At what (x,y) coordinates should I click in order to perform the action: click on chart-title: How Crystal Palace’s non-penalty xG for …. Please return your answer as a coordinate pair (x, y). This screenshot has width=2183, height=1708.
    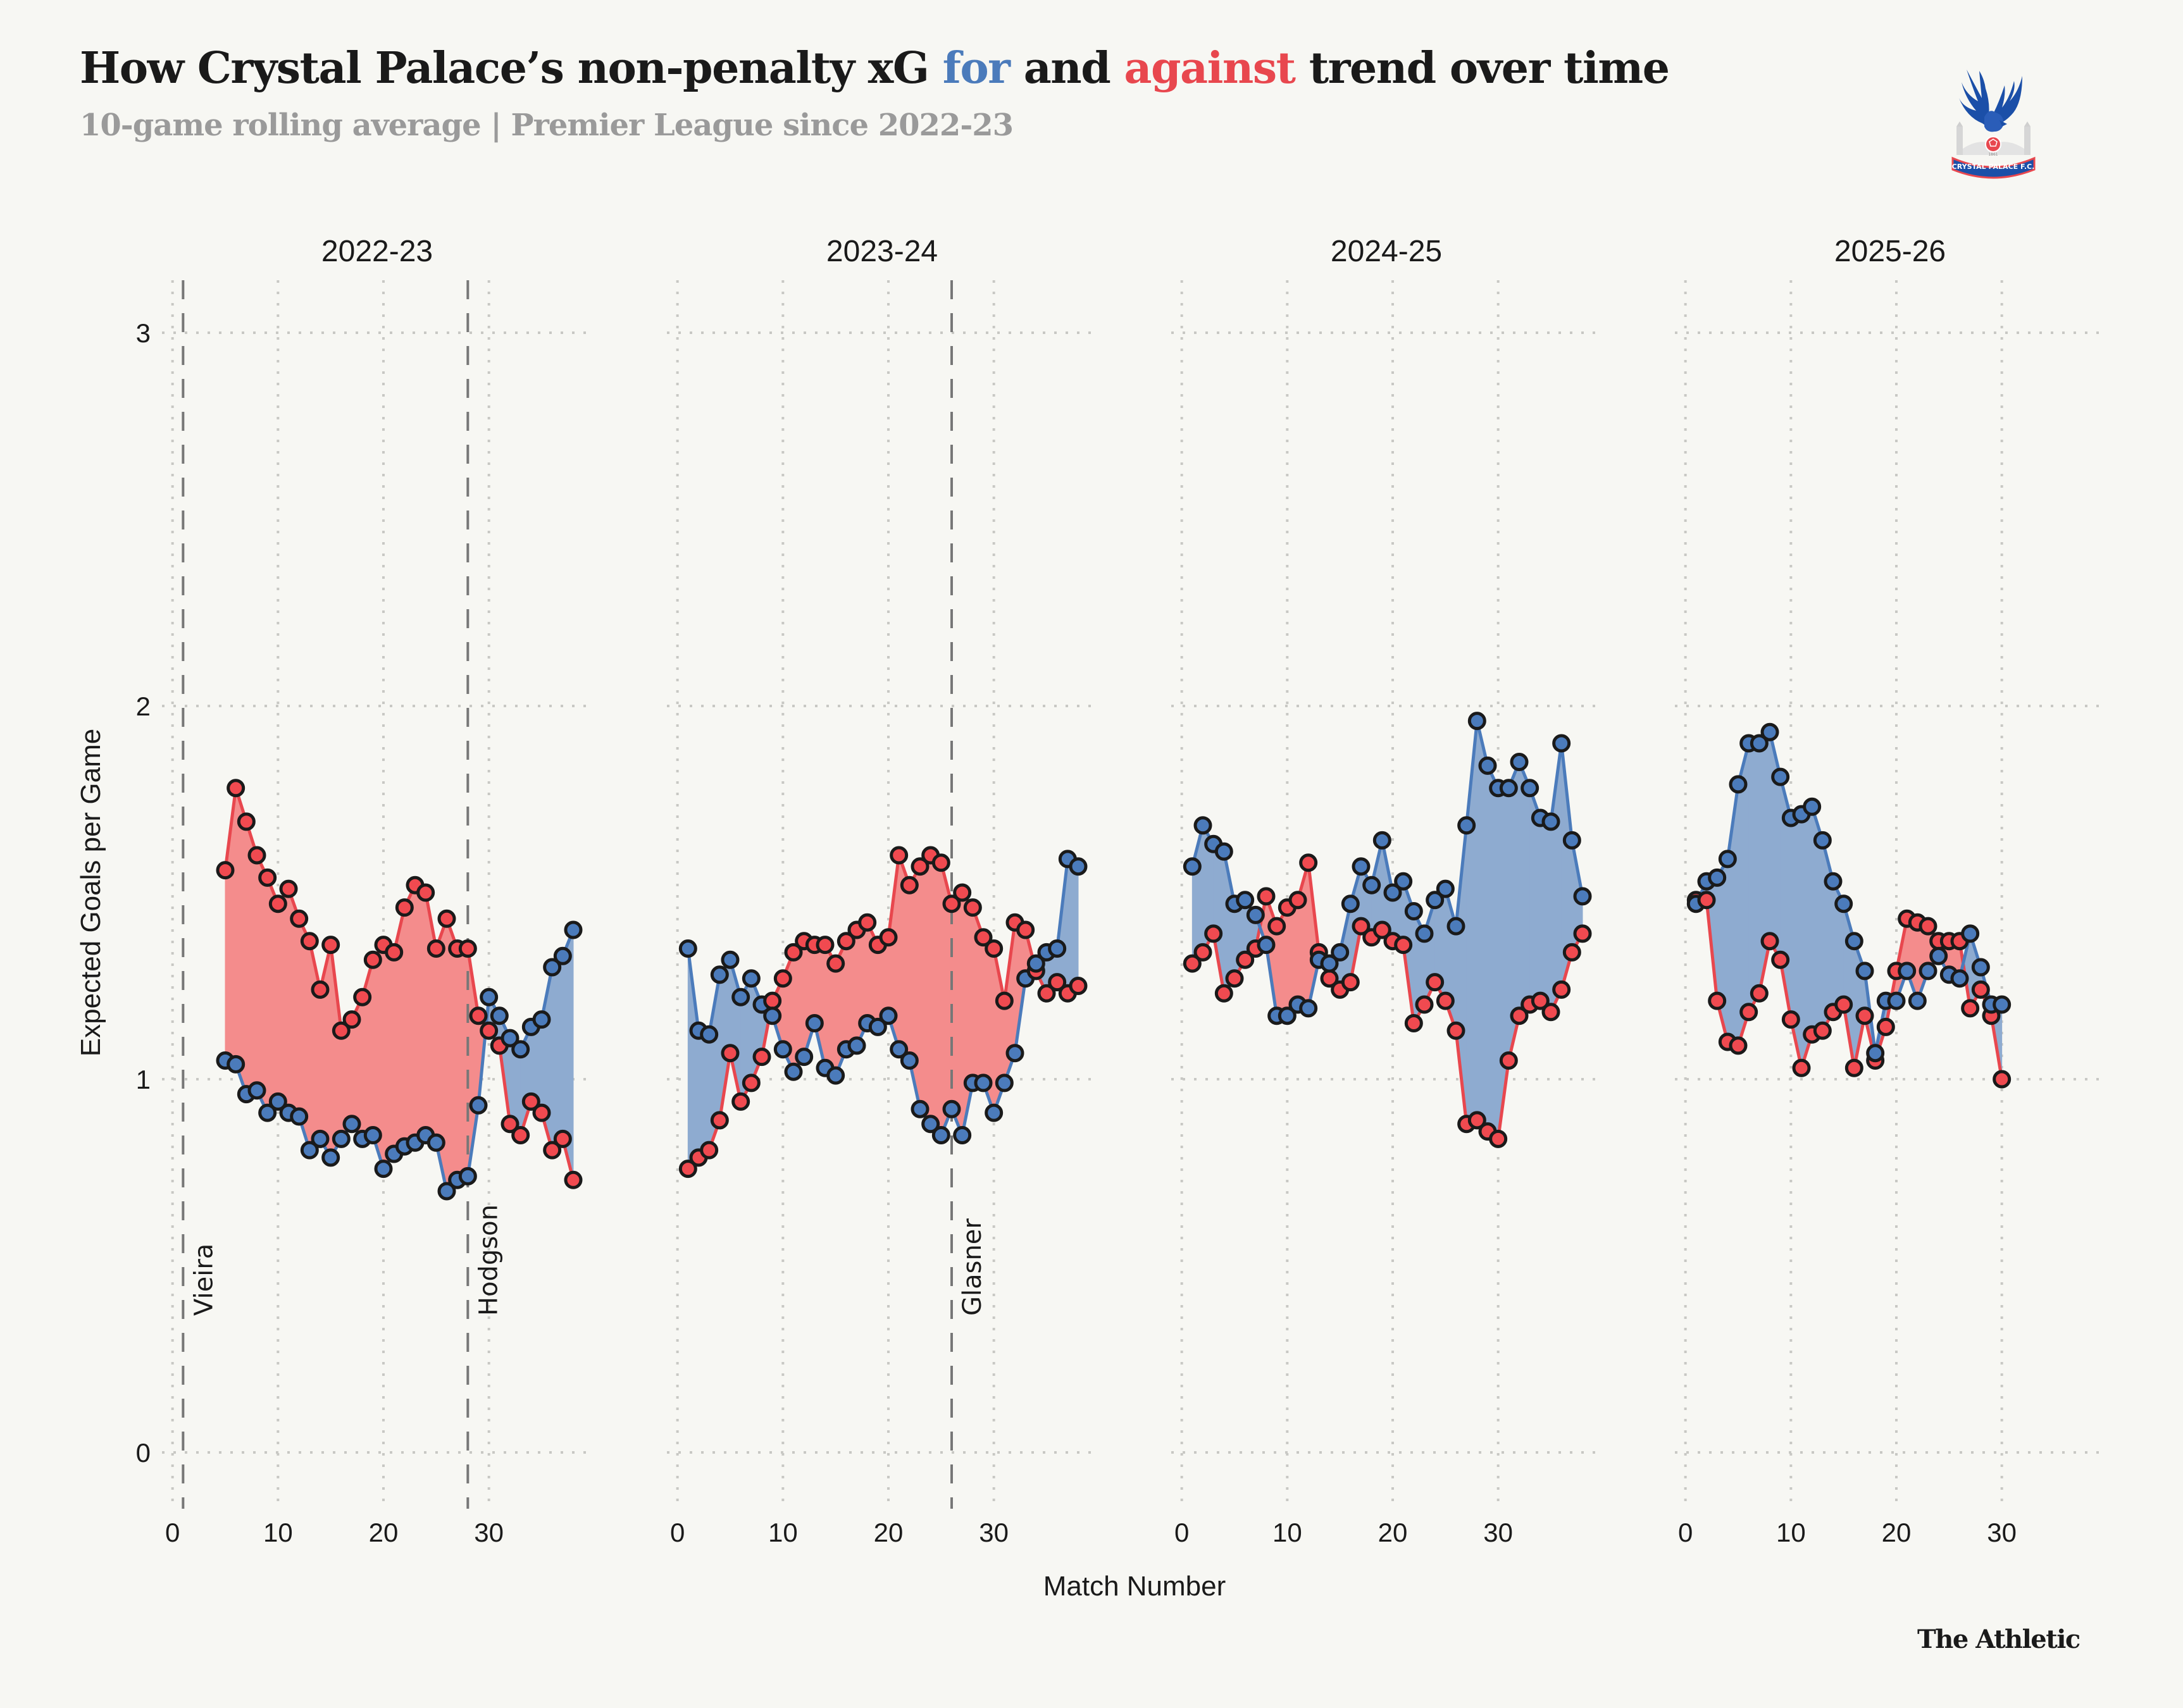
    Looking at the image, I should click on (875, 68).